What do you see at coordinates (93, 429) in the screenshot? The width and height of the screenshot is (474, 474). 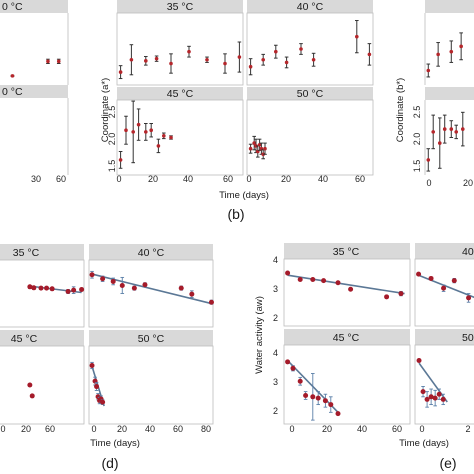 I see `tick-d-x-0-right: 0` at bounding box center [93, 429].